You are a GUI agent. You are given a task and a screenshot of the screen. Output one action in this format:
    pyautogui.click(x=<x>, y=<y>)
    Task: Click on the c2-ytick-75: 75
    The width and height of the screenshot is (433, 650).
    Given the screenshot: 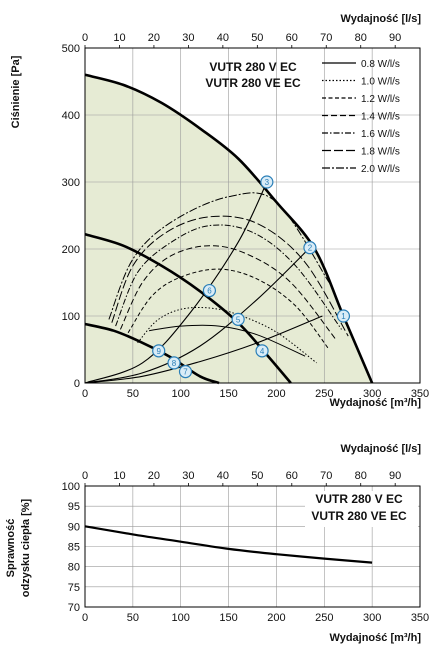 What is the action you would take?
    pyautogui.click(x=74, y=588)
    